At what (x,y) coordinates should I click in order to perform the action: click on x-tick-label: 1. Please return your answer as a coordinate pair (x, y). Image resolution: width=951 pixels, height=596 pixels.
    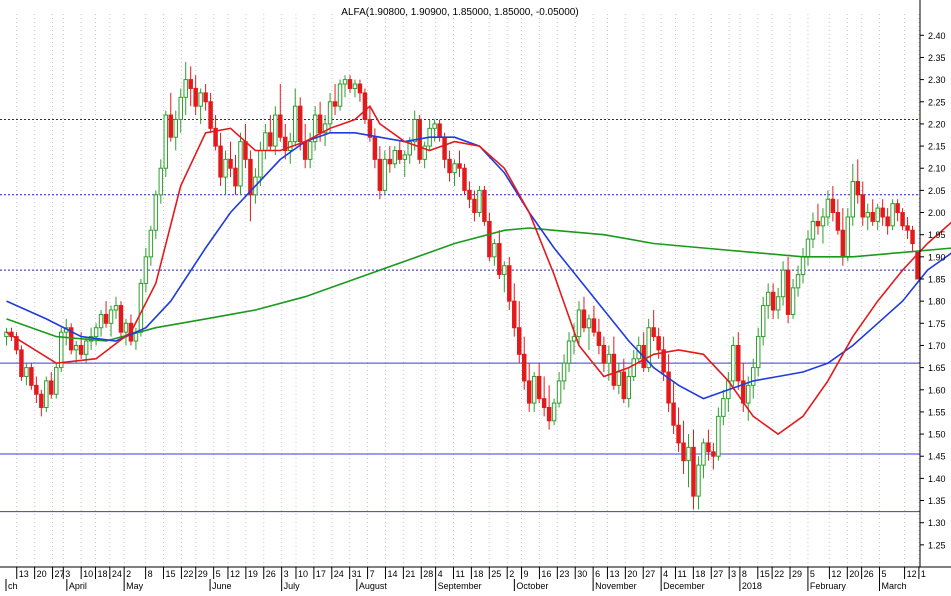
    Looking at the image, I should click on (923, 574).